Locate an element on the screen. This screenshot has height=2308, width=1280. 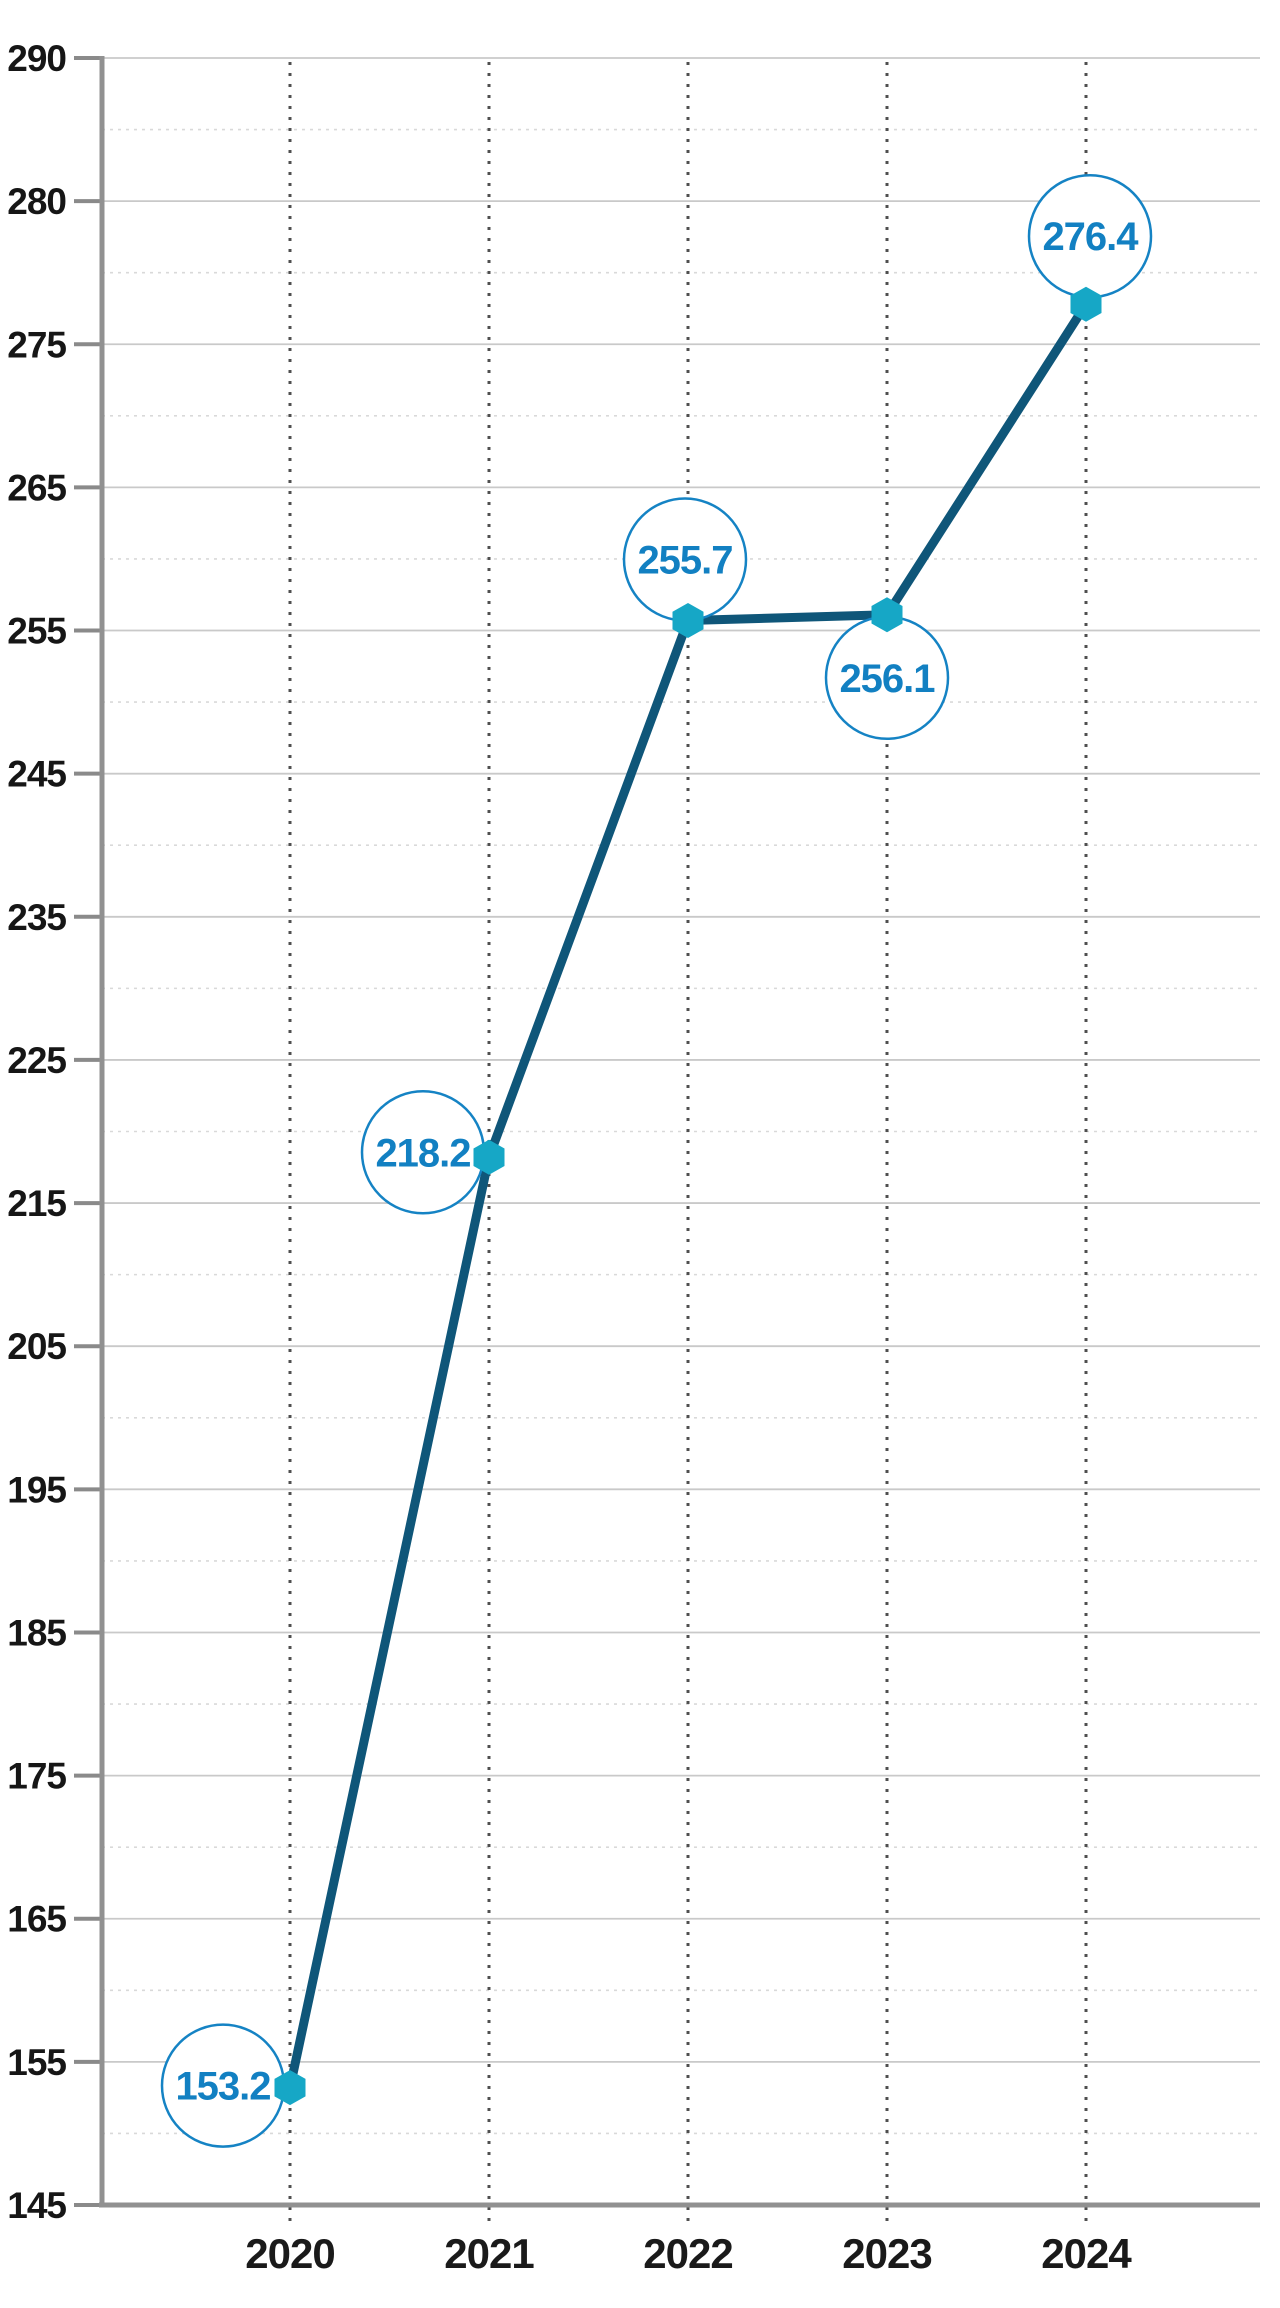
y-axis-tick-label: 235 is located at coordinates (36, 917).